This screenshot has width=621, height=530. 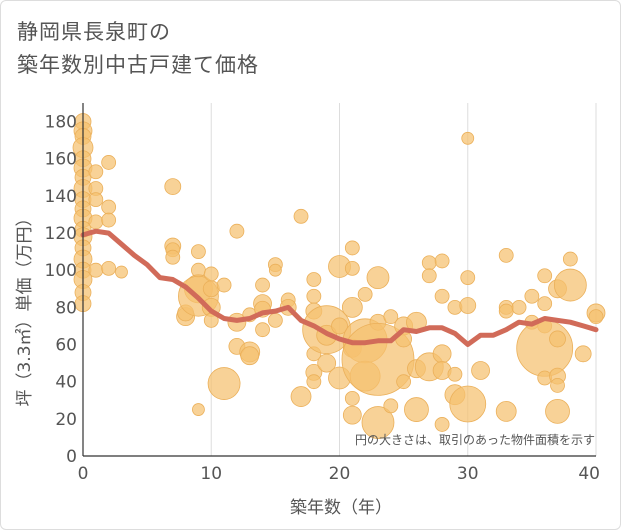 I want to click on x-tick-labels: 0 10 20 30 40, so click(x=339, y=474).